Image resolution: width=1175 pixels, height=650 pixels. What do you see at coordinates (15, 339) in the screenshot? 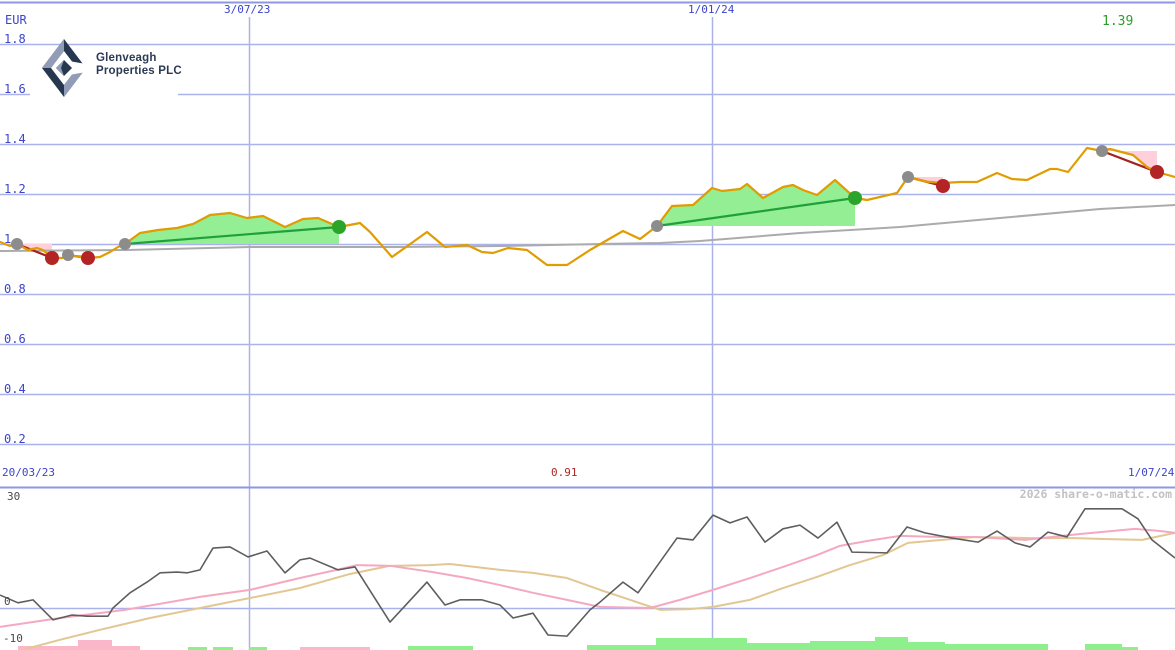
I see `y-tick-0-6: 0.6` at bounding box center [15, 339].